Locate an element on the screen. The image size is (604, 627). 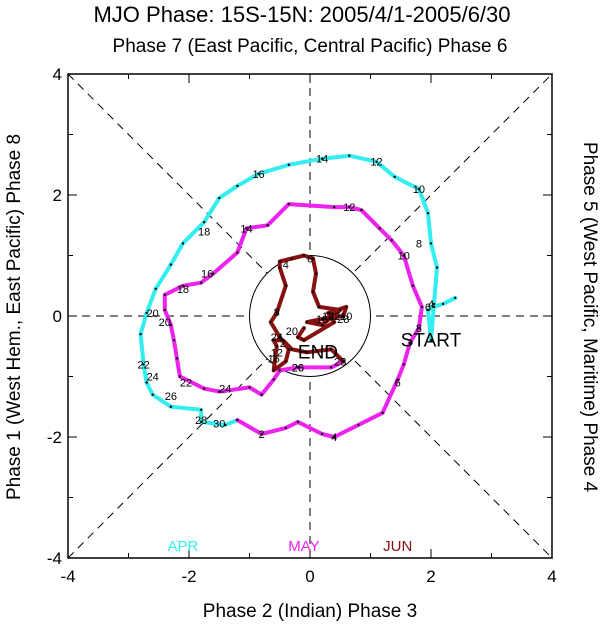
start-label: START is located at coordinates (431, 340).